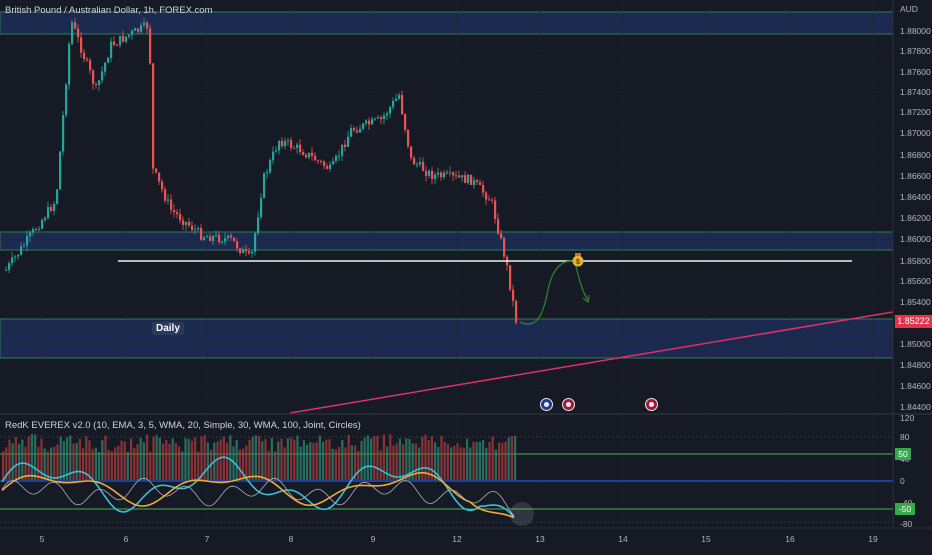  Describe the element at coordinates (168, 328) in the screenshot. I see `timeframe-tag-daily: Daily` at that location.